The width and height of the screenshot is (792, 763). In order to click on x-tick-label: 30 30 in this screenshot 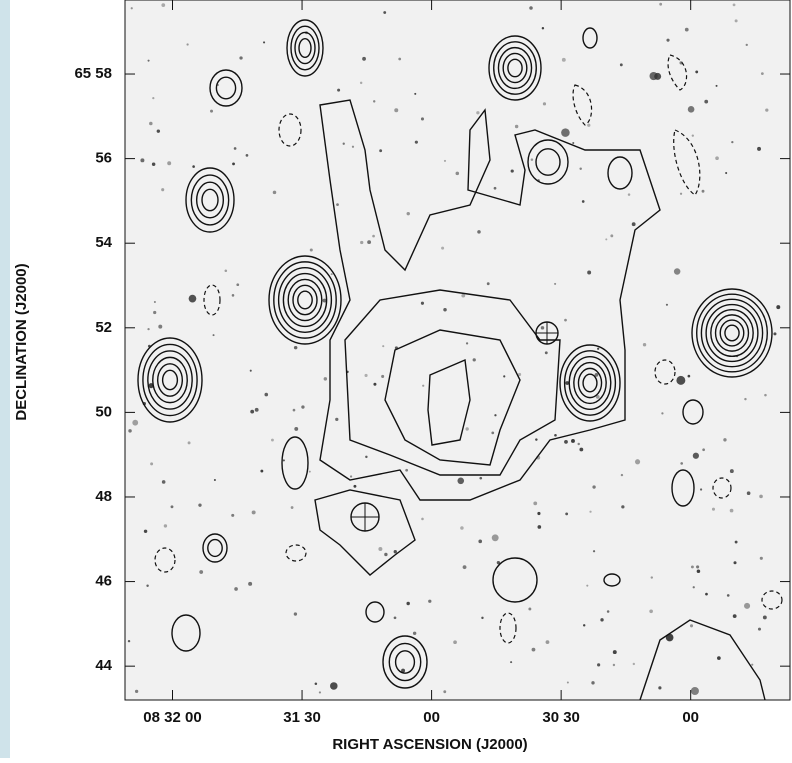, I will do `click(561, 717)`.